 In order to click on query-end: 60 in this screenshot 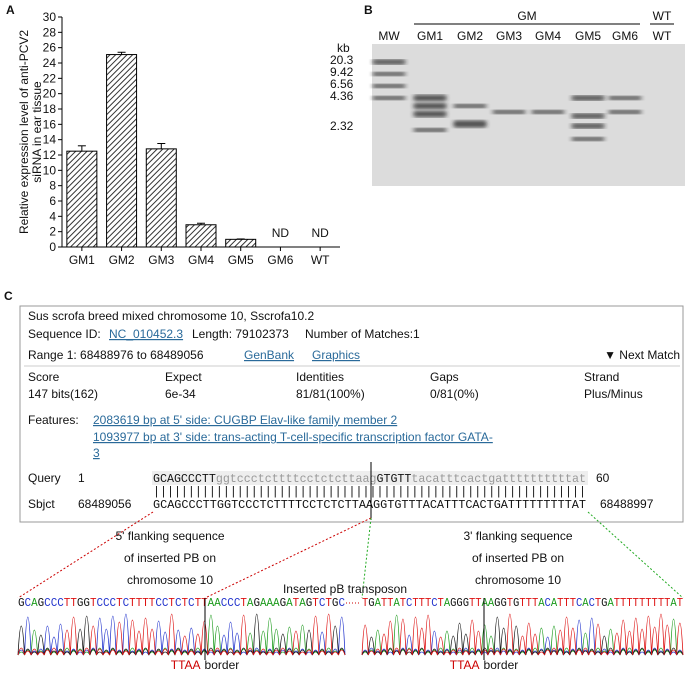, I will do `click(603, 478)`.